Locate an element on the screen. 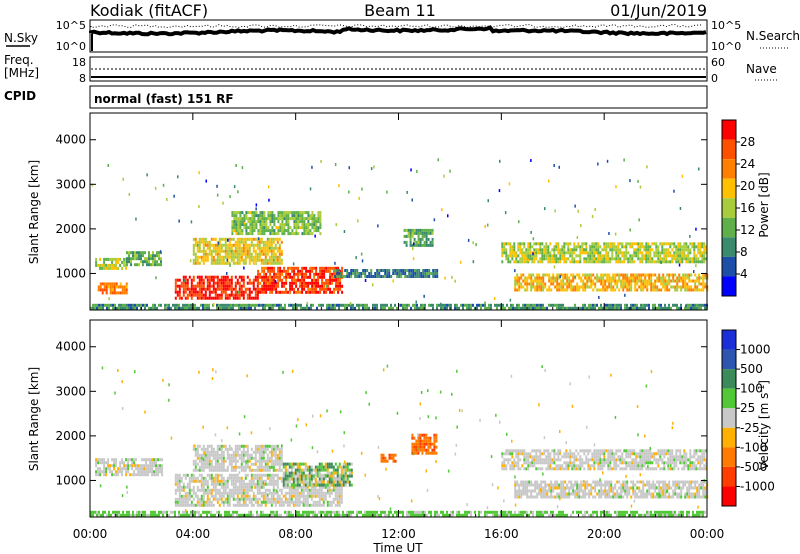 This screenshot has height=554, width=800. velocity-ylabel: Slant Range [km] is located at coordinates (34, 419).